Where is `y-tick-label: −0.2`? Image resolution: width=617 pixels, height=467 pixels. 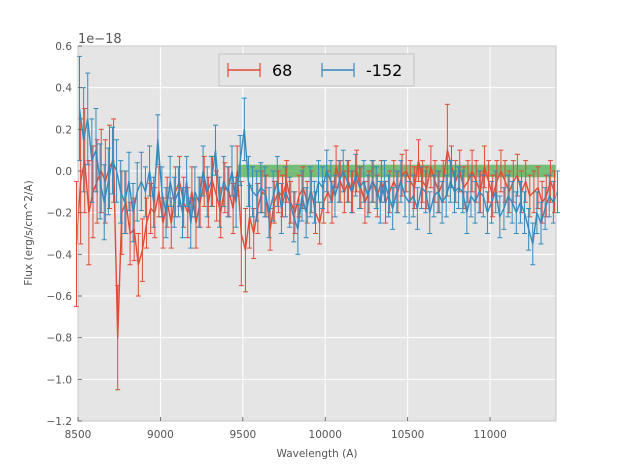 y-tick-label: −0.2 is located at coordinates (60, 214).